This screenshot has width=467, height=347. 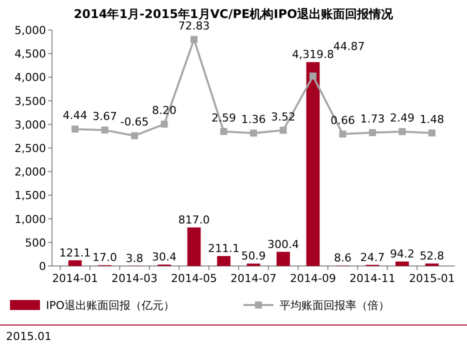 What do you see at coordinates (30, 30) in the screenshot?
I see `y-tick-label: 5,000` at bounding box center [30, 30].